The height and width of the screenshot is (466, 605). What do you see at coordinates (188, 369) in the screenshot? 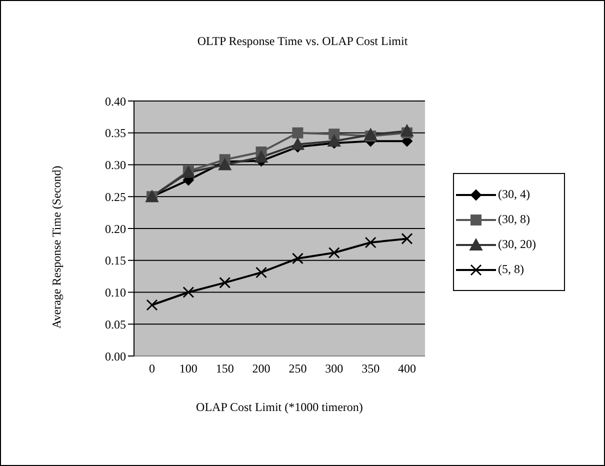
I see `x-tick-label: 100` at bounding box center [188, 369].